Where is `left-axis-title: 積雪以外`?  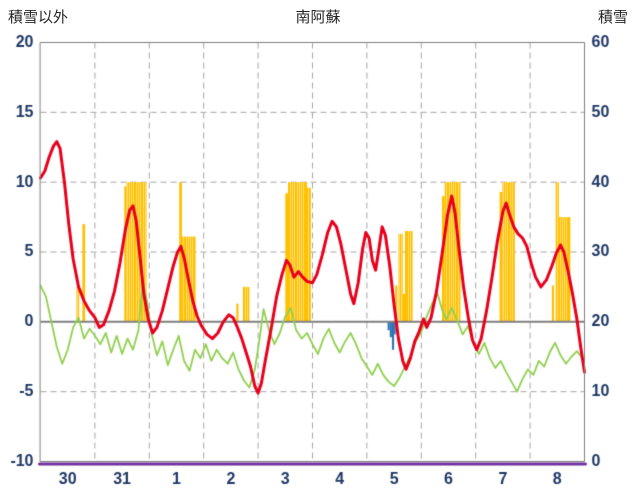 left-axis-title: 積雪以外 is located at coordinates (38, 17).